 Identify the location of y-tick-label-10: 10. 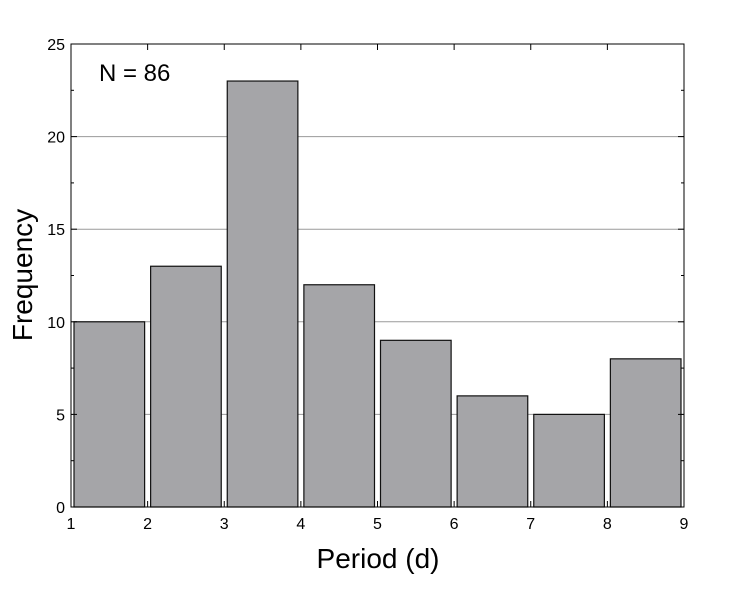
(56, 323).